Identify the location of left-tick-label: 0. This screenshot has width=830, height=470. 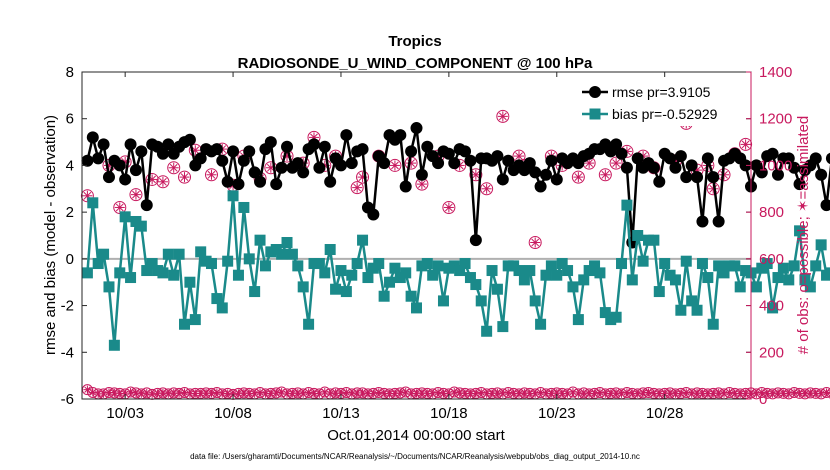
(70, 259).